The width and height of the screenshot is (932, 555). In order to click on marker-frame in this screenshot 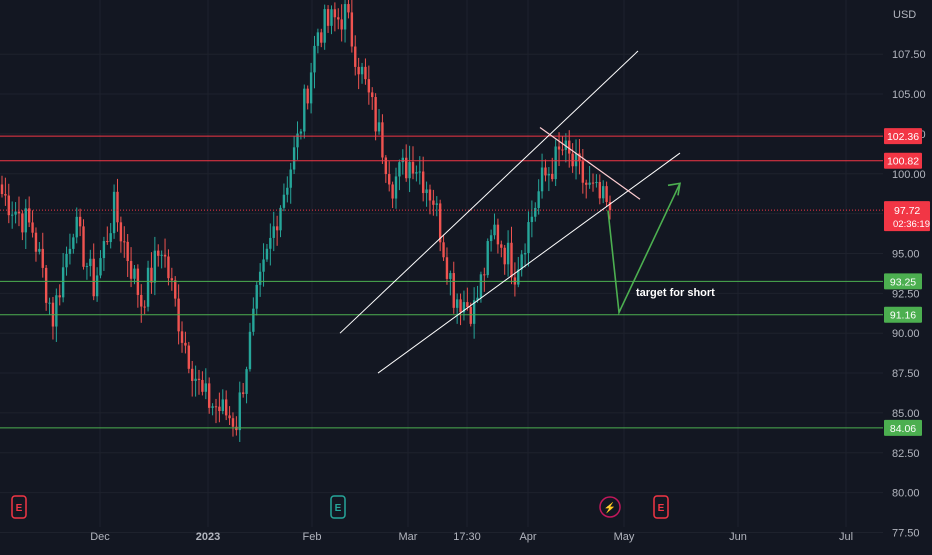, I will do `click(338, 507)`.